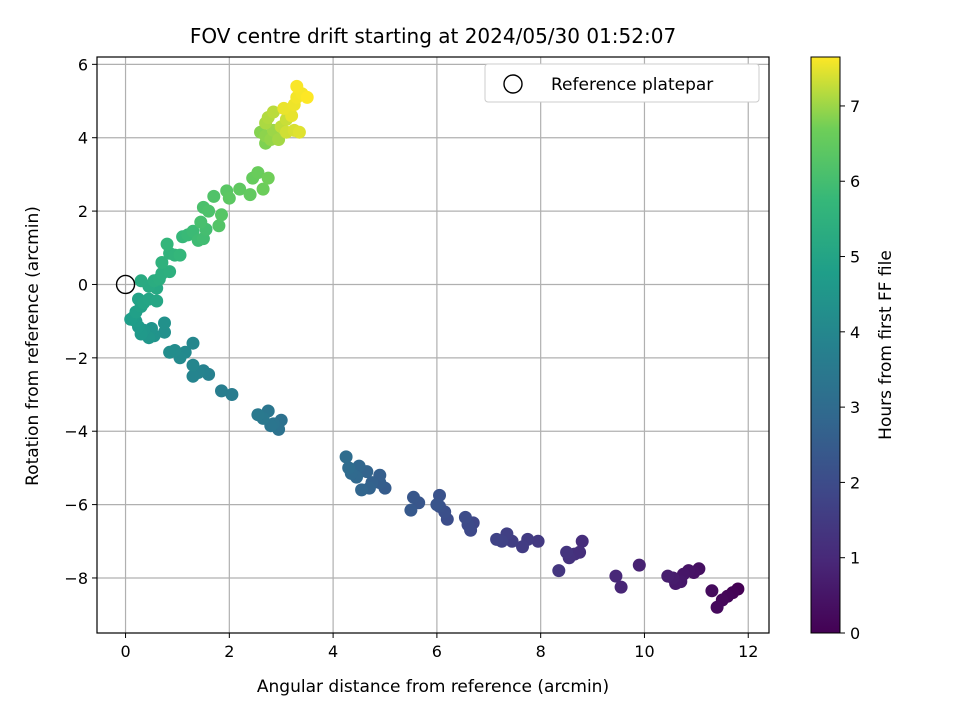 This screenshot has height=720, width=960. I want to click on x-axis-label: Angular distance from reference (arcmin), so click(433, 687).